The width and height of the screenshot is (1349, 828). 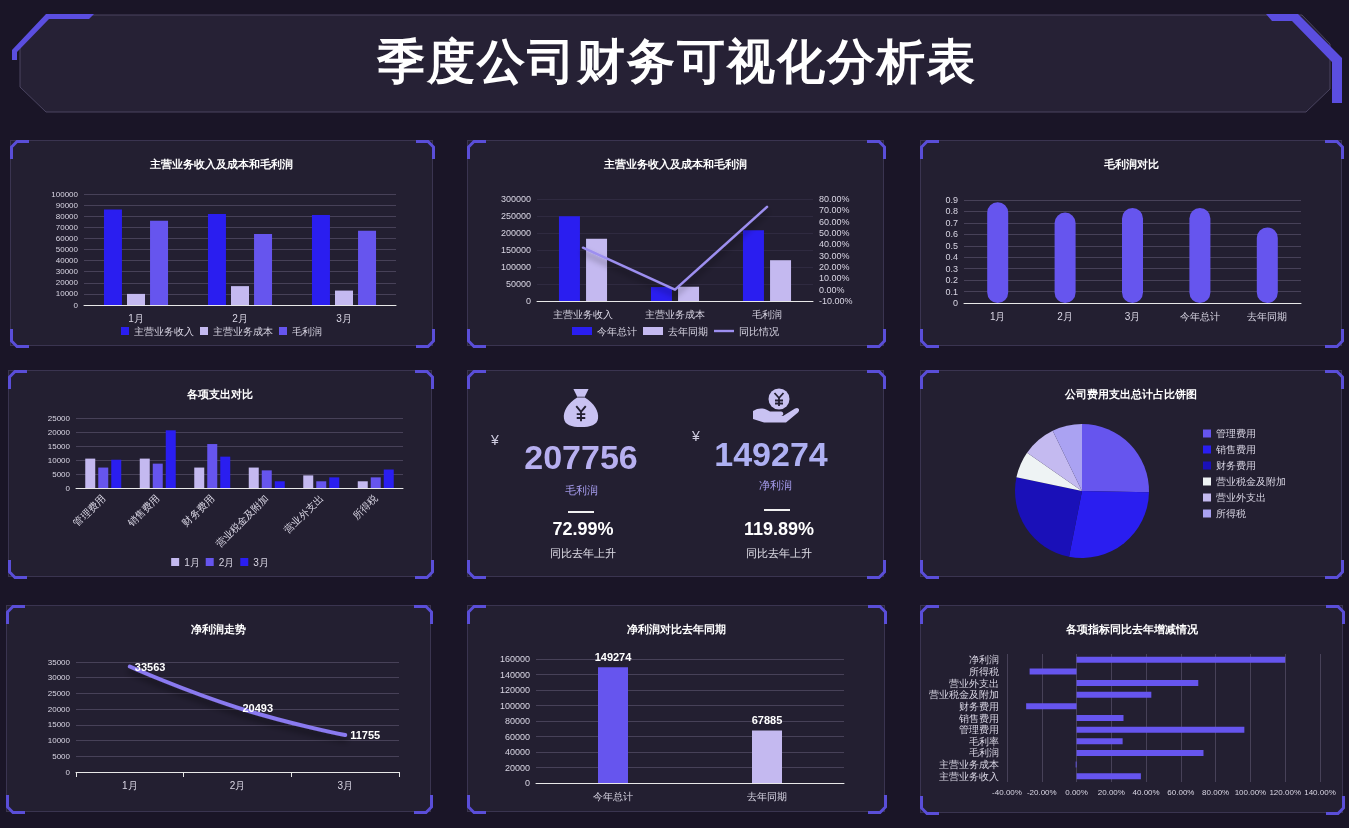 I want to click on x-tick-label: 60.00%, so click(x=1181, y=792).